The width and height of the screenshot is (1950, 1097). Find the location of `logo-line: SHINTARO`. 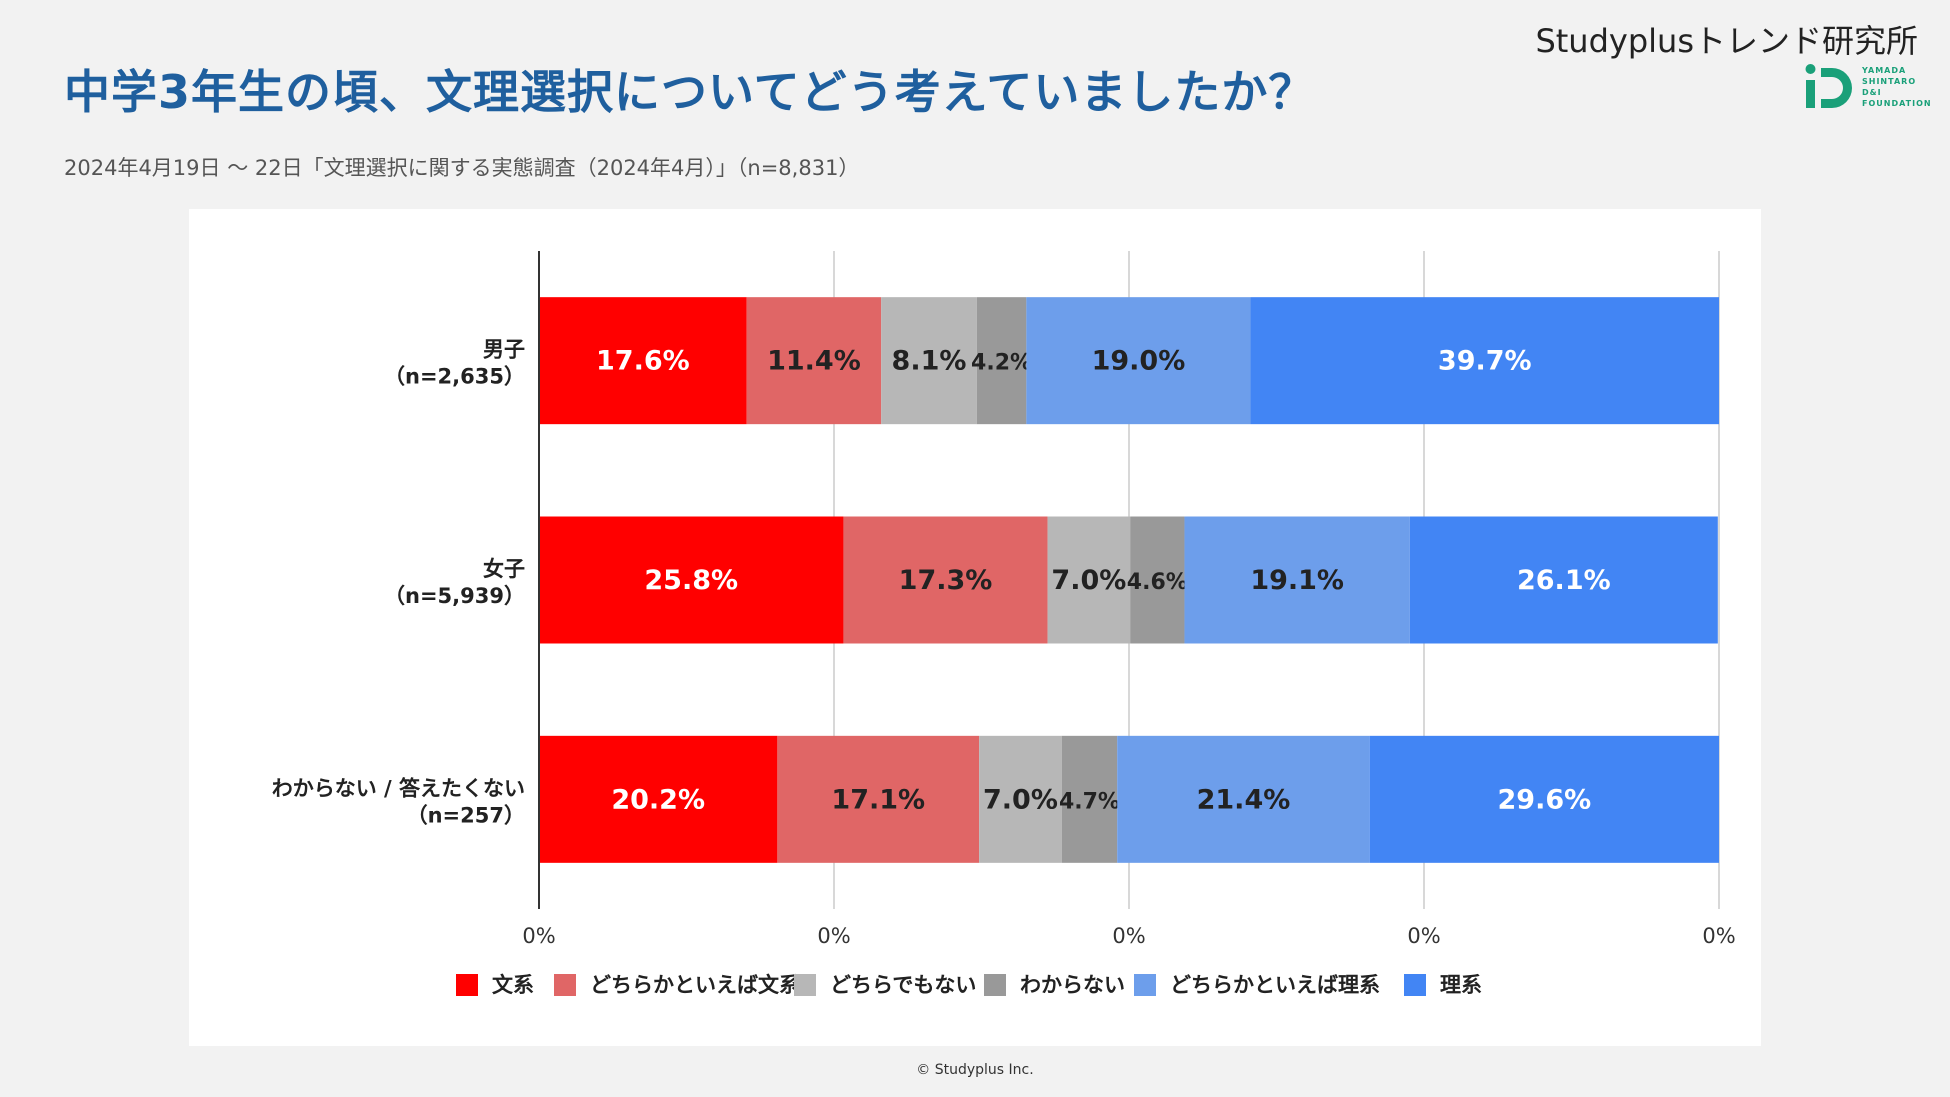

logo-line: SHINTARO is located at coordinates (1889, 81).